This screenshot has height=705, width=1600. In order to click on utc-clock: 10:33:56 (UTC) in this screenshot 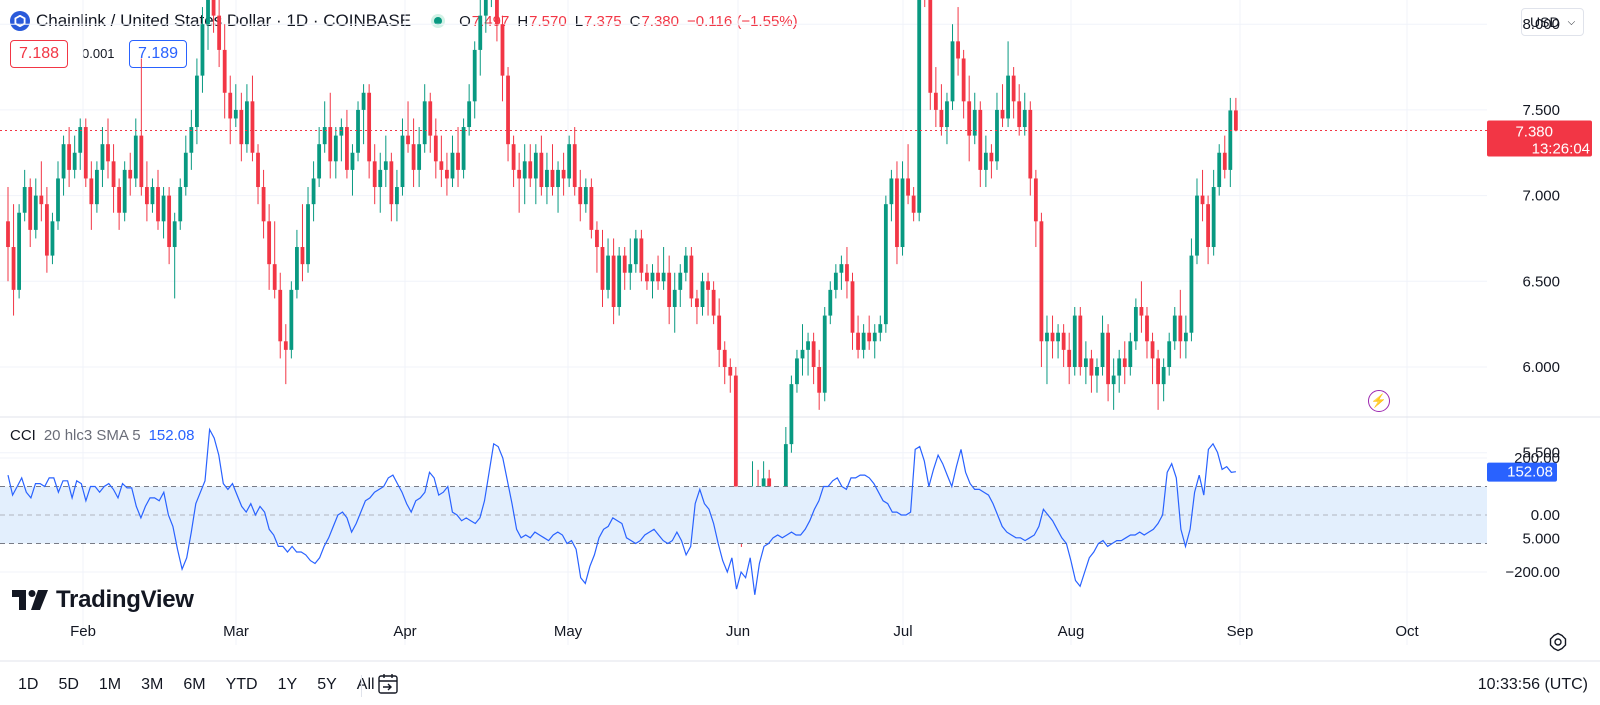, I will do `click(1532, 684)`.